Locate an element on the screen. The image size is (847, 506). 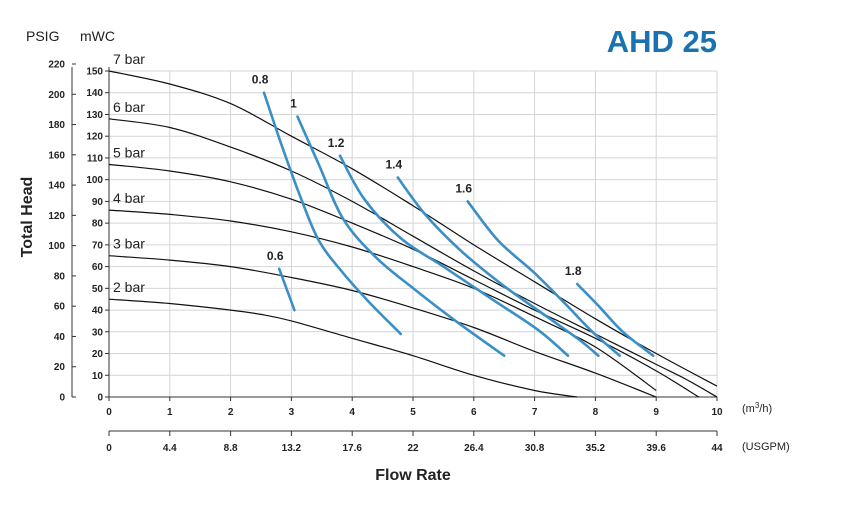
air-consumption-label: 1.4 is located at coordinates (393, 164).